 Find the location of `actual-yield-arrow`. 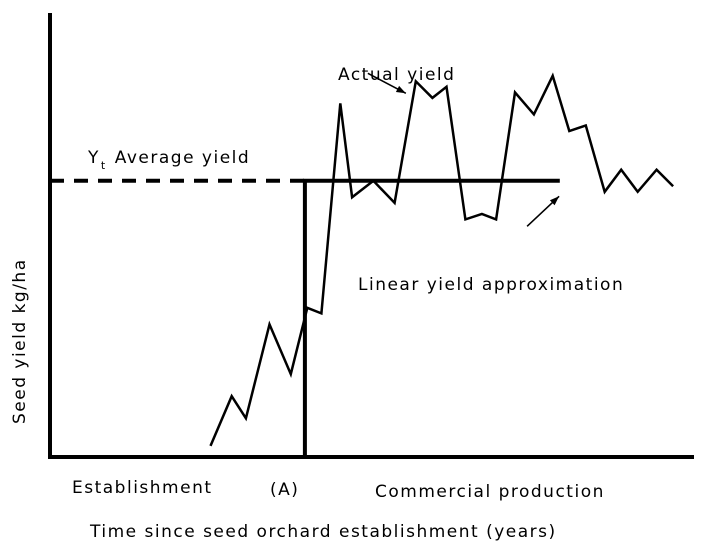

actual-yield-arrow is located at coordinates (387, 83).